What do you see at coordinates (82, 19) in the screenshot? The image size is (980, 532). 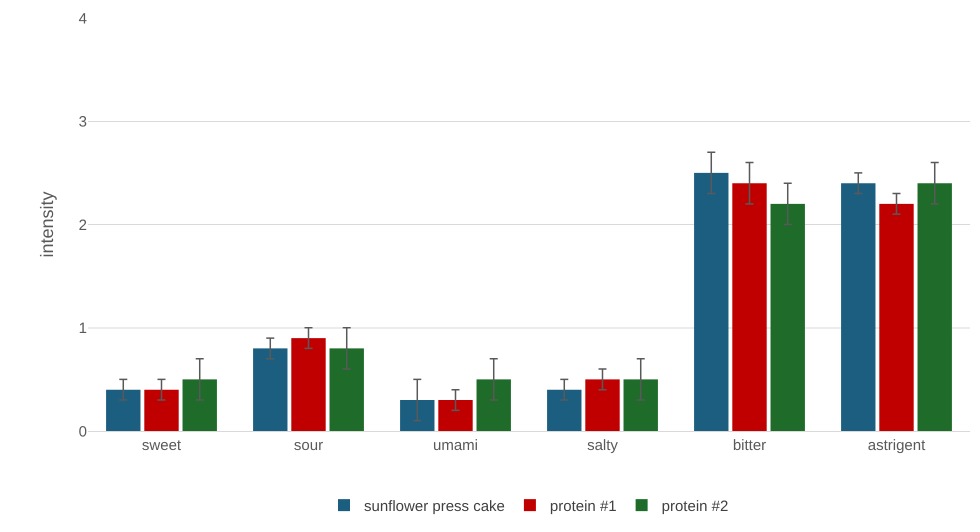 I see `y-tick-label: 4` at bounding box center [82, 19].